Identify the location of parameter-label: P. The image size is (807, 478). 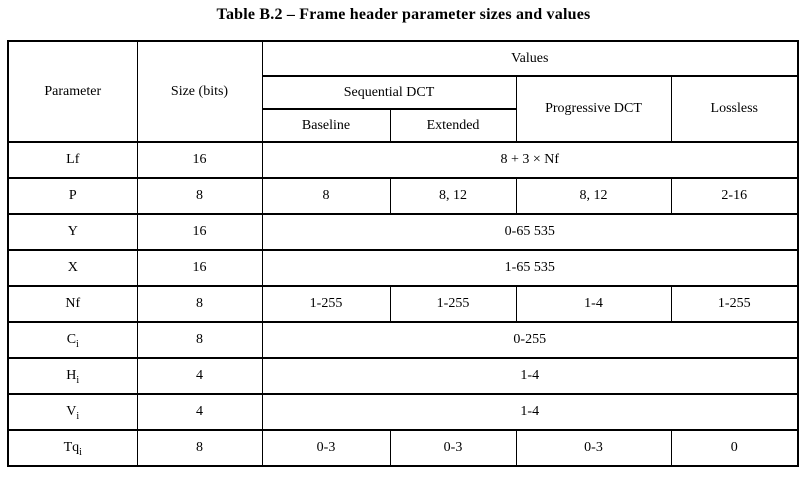
(72, 195).